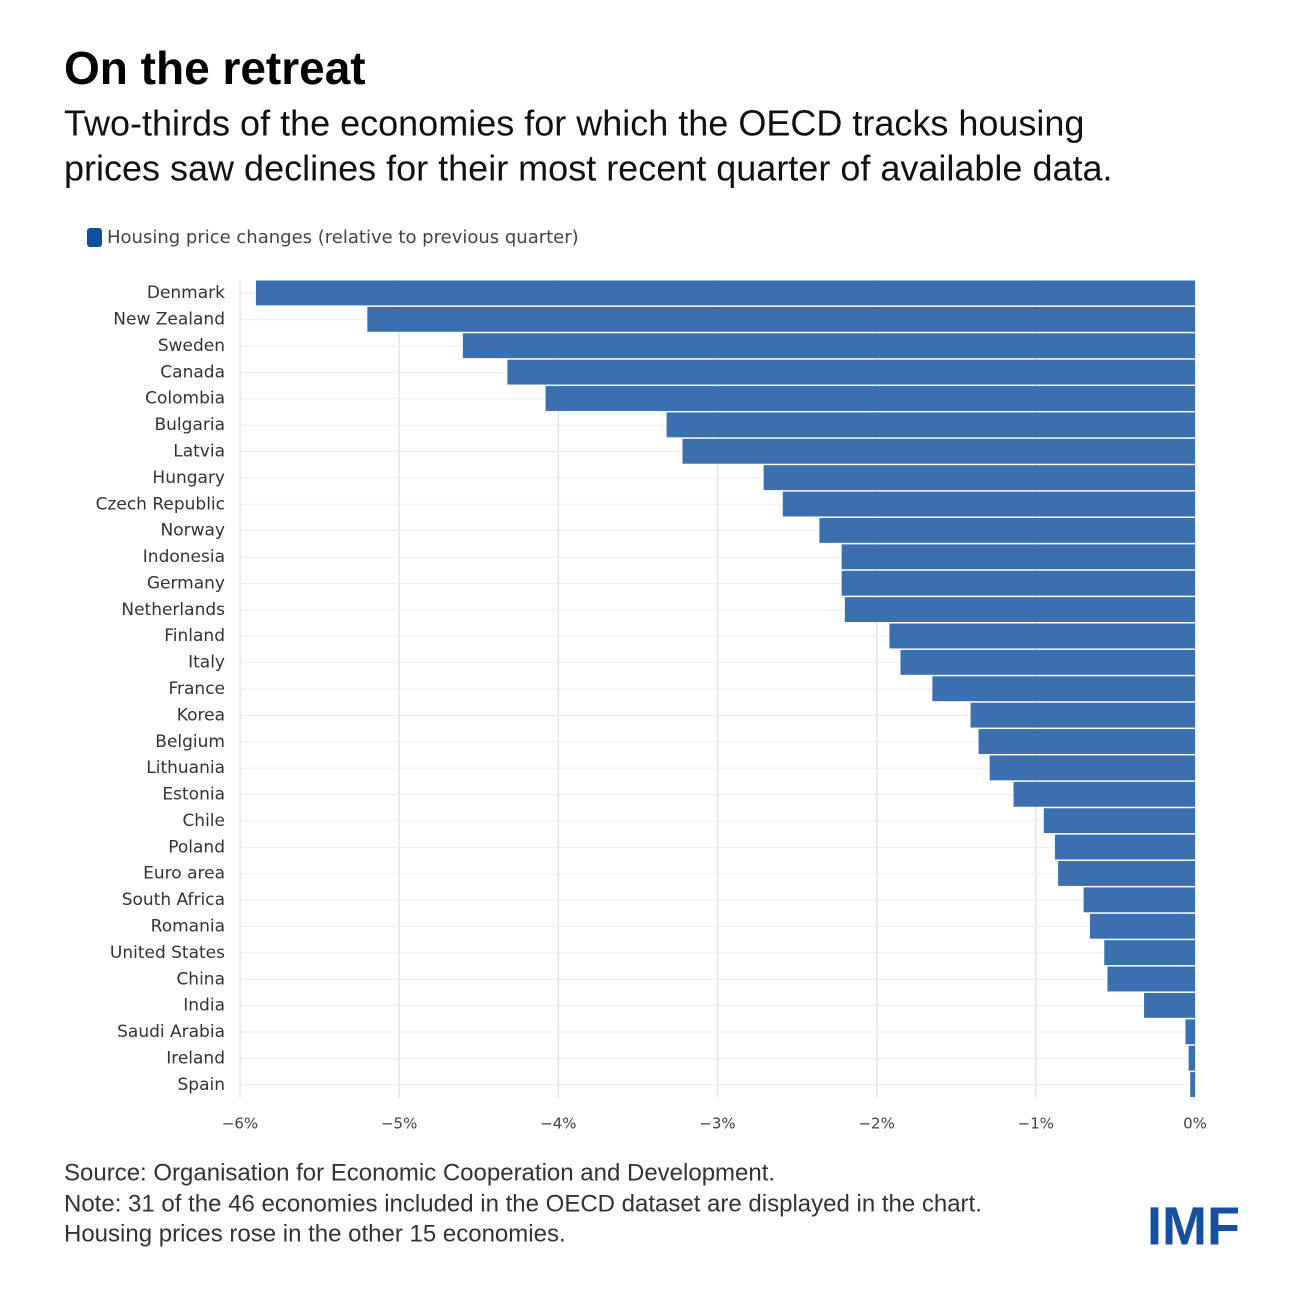 This screenshot has width=1300, height=1300. Describe the element at coordinates (173, 900) in the screenshot. I see `y-tick-label: South Africa` at that location.